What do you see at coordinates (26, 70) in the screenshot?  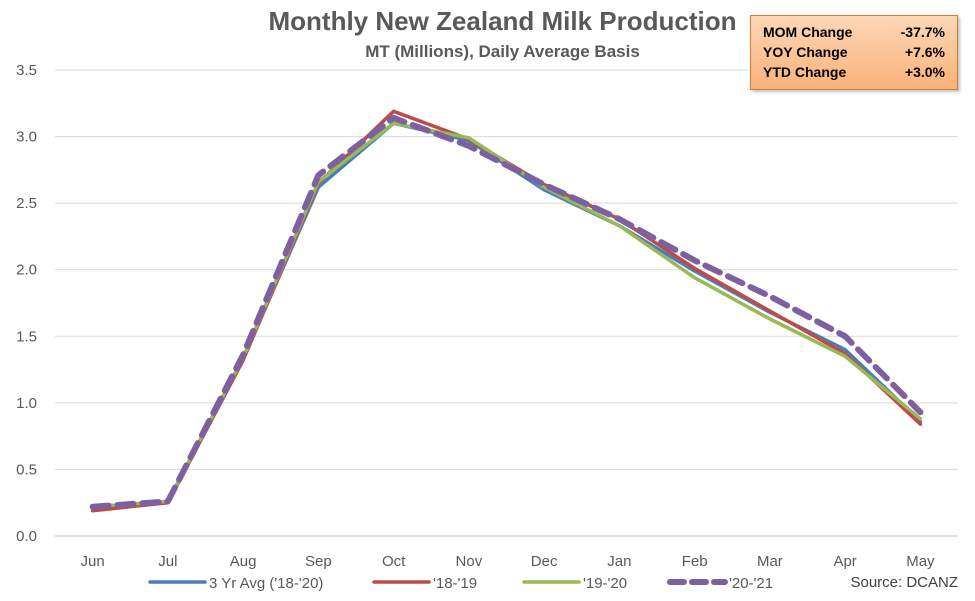 I see `y-tick-label: 3.5` at bounding box center [26, 70].